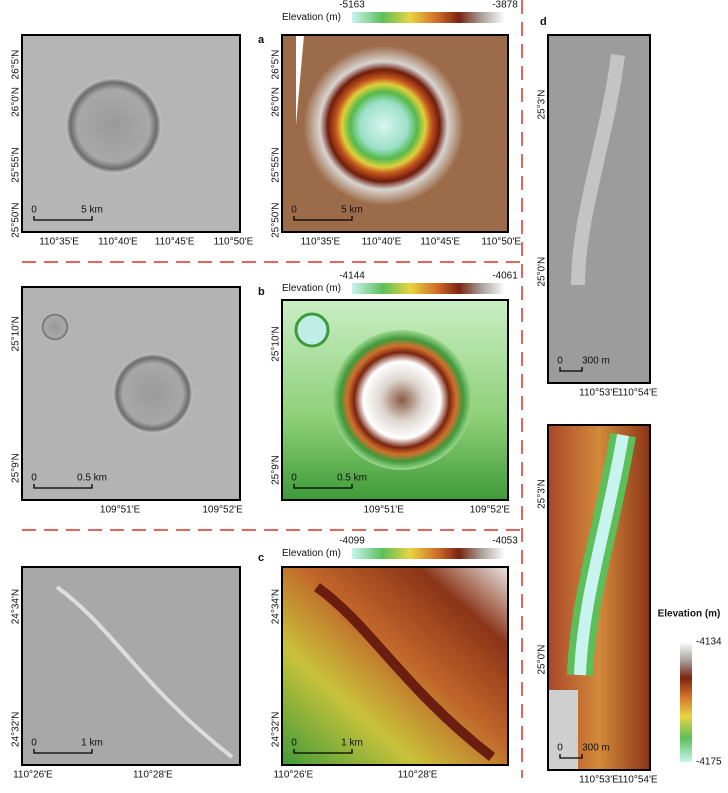  I want to click on panel-letter: b, so click(261, 292).